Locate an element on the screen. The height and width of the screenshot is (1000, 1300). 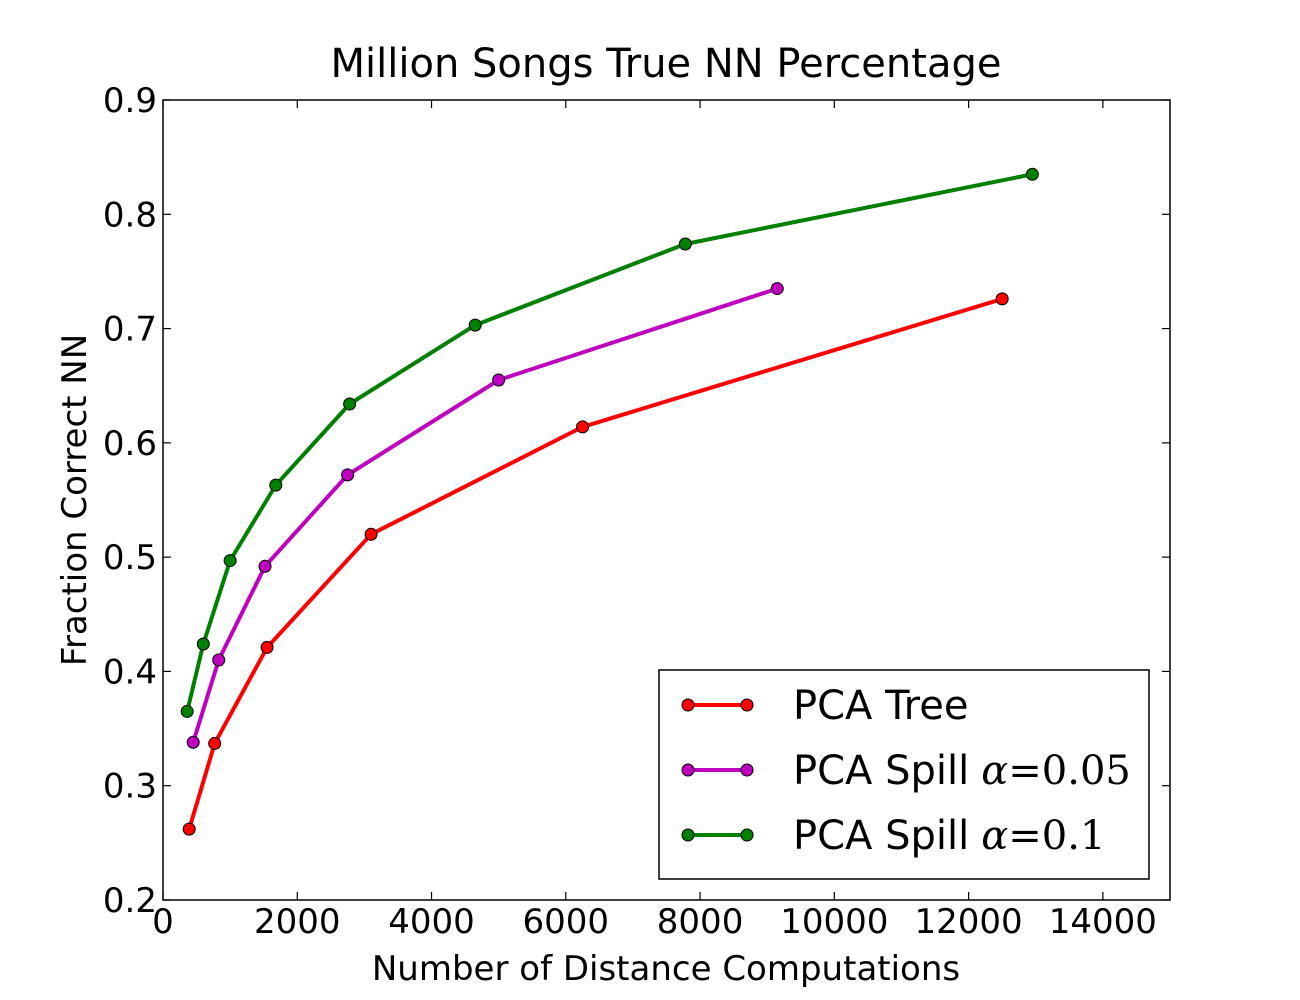
legend-alpha-value: =0.1 is located at coordinates (1056, 836).